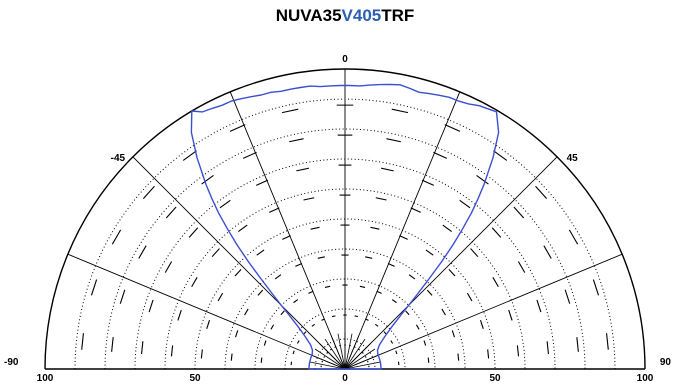 The image size is (675, 384). Describe the element at coordinates (398, 15) in the screenshot. I see `title-suffix: TRF` at that location.